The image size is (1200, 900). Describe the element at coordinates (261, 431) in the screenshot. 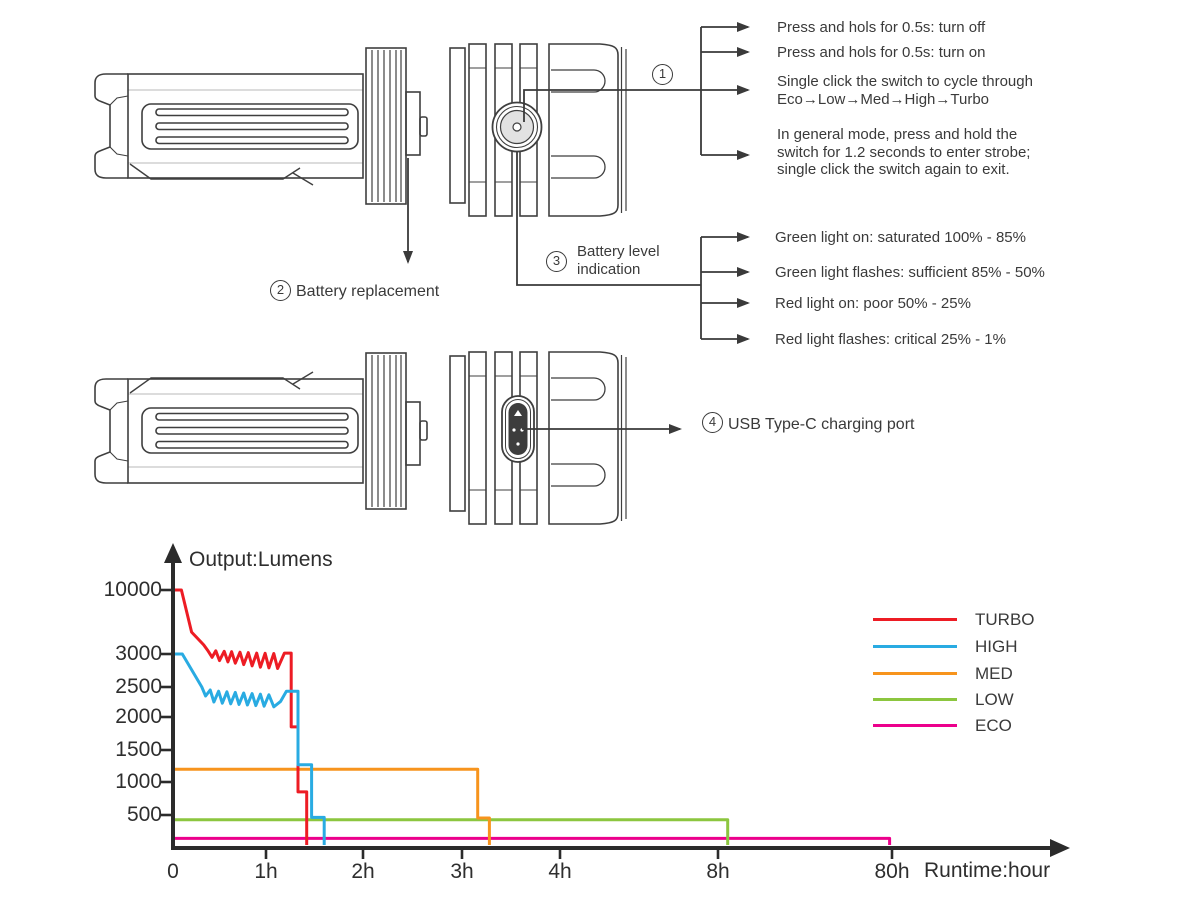

I see `flashlight-side-view-bottom` at that location.